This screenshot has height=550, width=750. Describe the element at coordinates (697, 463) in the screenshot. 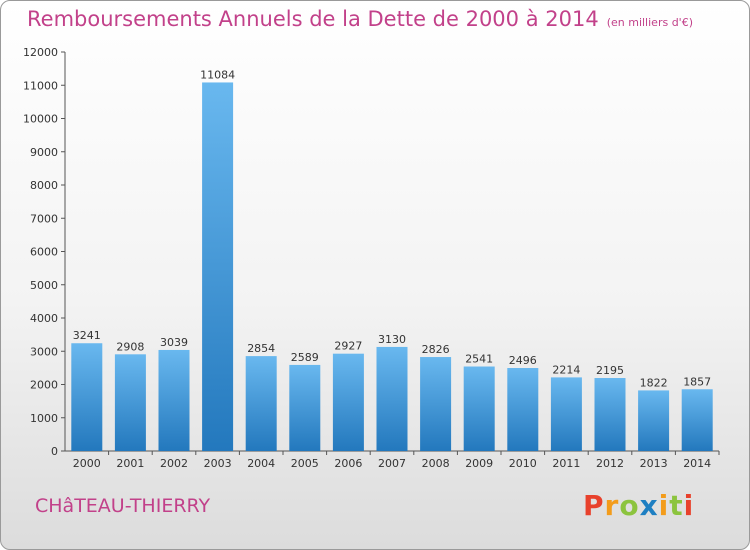

I see `x-tick-label: 2014` at that location.